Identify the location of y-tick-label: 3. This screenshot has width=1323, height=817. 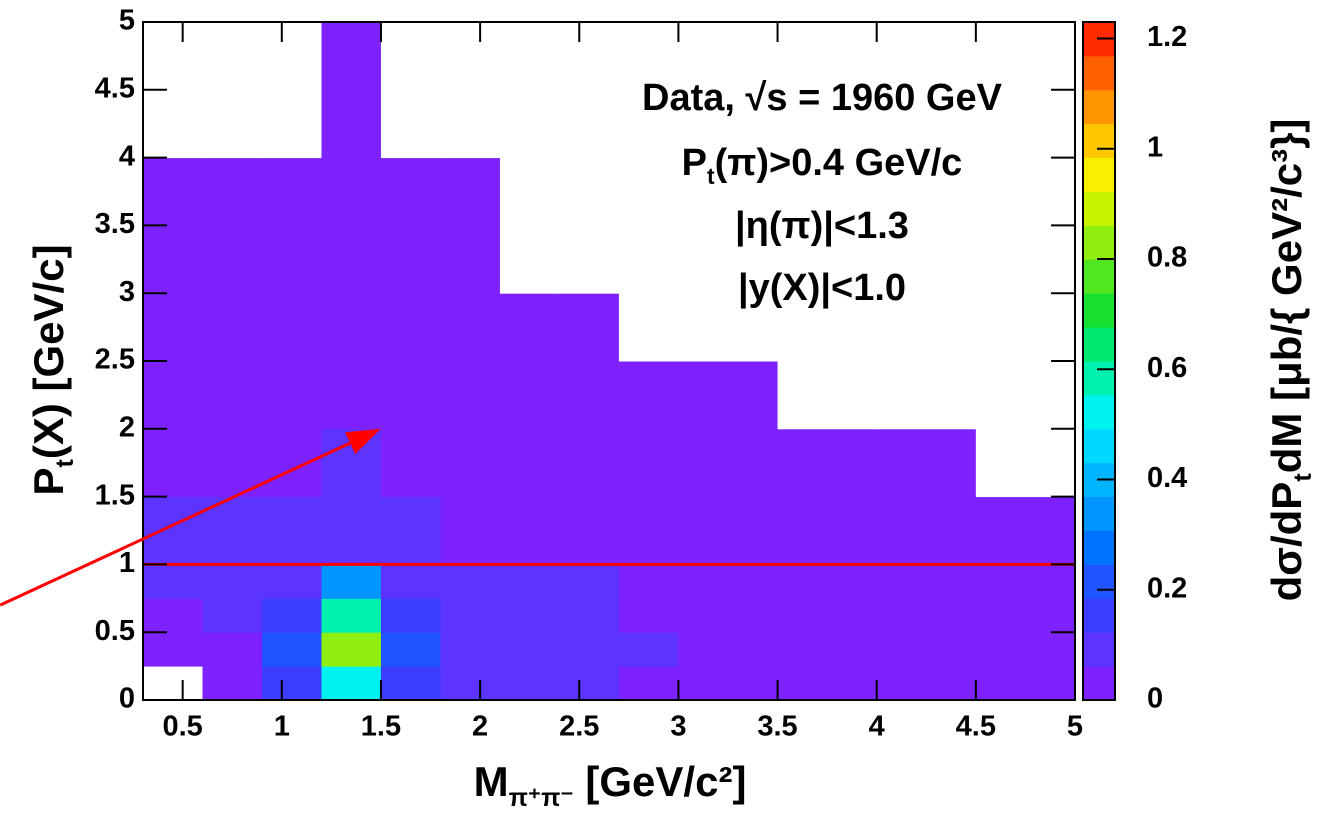
(127, 292).